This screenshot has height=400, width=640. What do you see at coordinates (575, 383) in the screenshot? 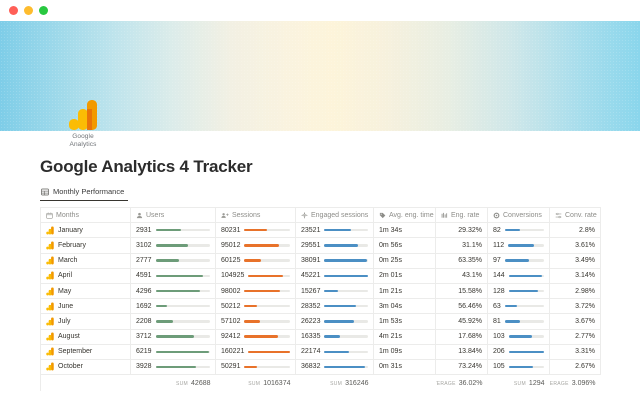
I see `summary-conv-rate: AVERAGE 3.096%` at bounding box center [575, 383].